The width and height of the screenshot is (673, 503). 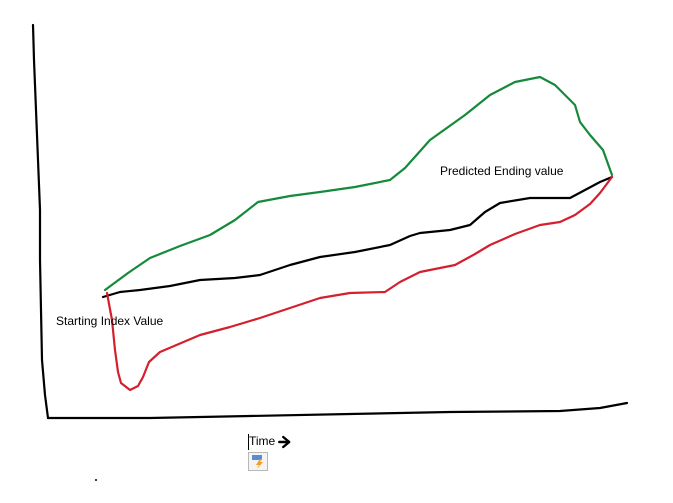 I want to click on icon-clipboard, so click(x=257, y=457).